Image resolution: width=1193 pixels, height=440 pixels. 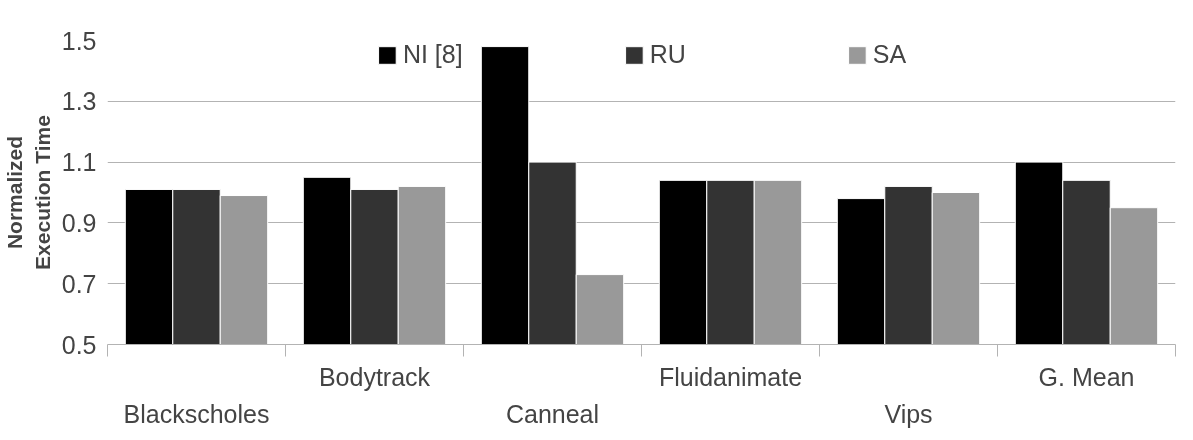 What do you see at coordinates (1086, 376) in the screenshot?
I see `x-tick-label: G. Mean` at bounding box center [1086, 376].